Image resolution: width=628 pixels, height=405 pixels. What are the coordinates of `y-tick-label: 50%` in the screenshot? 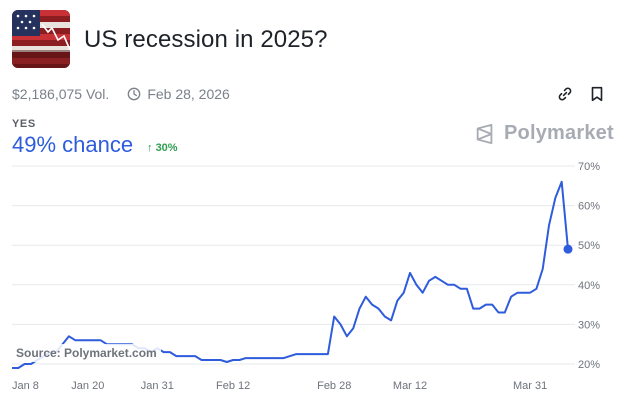 It's located at (589, 246).